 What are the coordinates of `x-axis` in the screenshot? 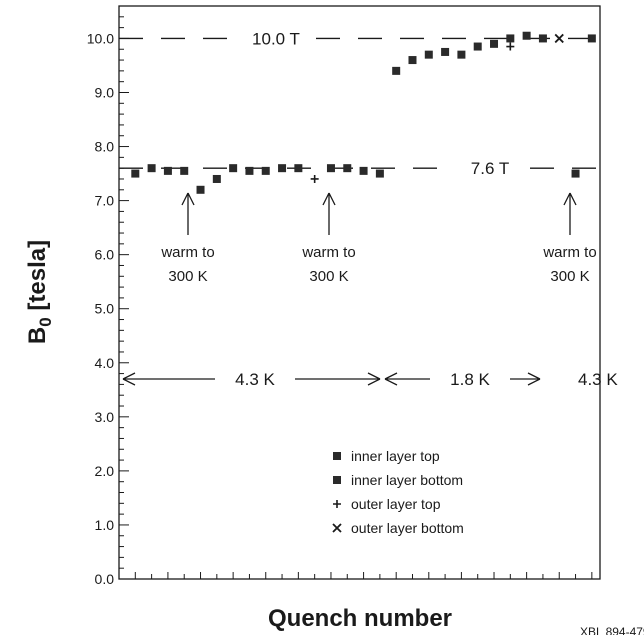 It's located at (363, 575).